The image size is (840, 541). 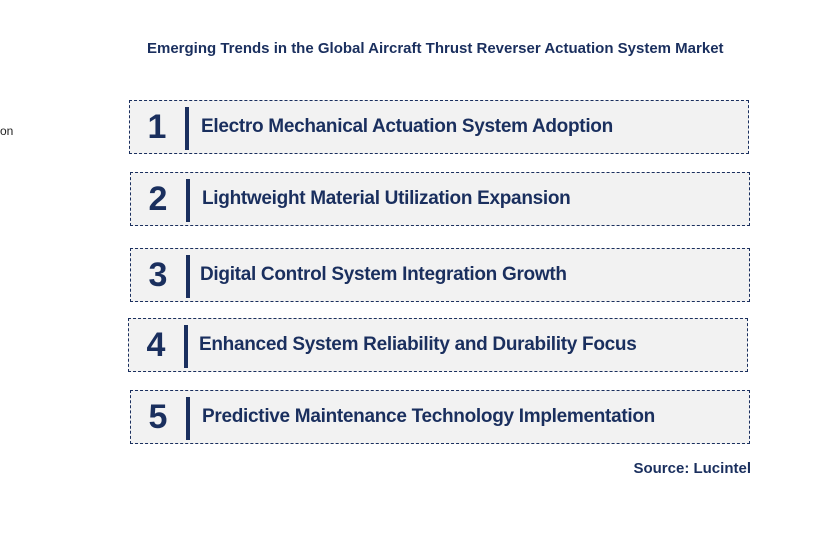 What do you see at coordinates (692, 468) in the screenshot?
I see `source-note: Source: Lucintel` at bounding box center [692, 468].